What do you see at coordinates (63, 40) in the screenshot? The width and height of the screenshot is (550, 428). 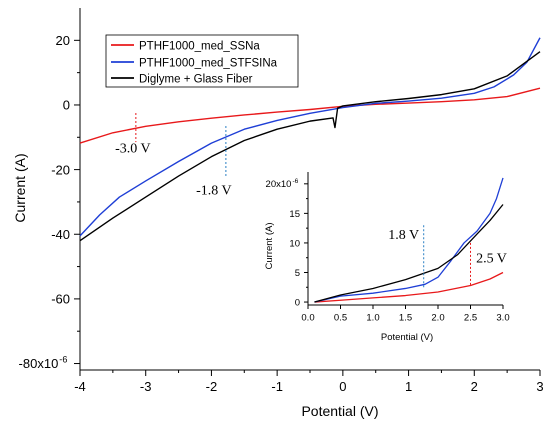 I see `main-y-tick-label: 20` at bounding box center [63, 40].